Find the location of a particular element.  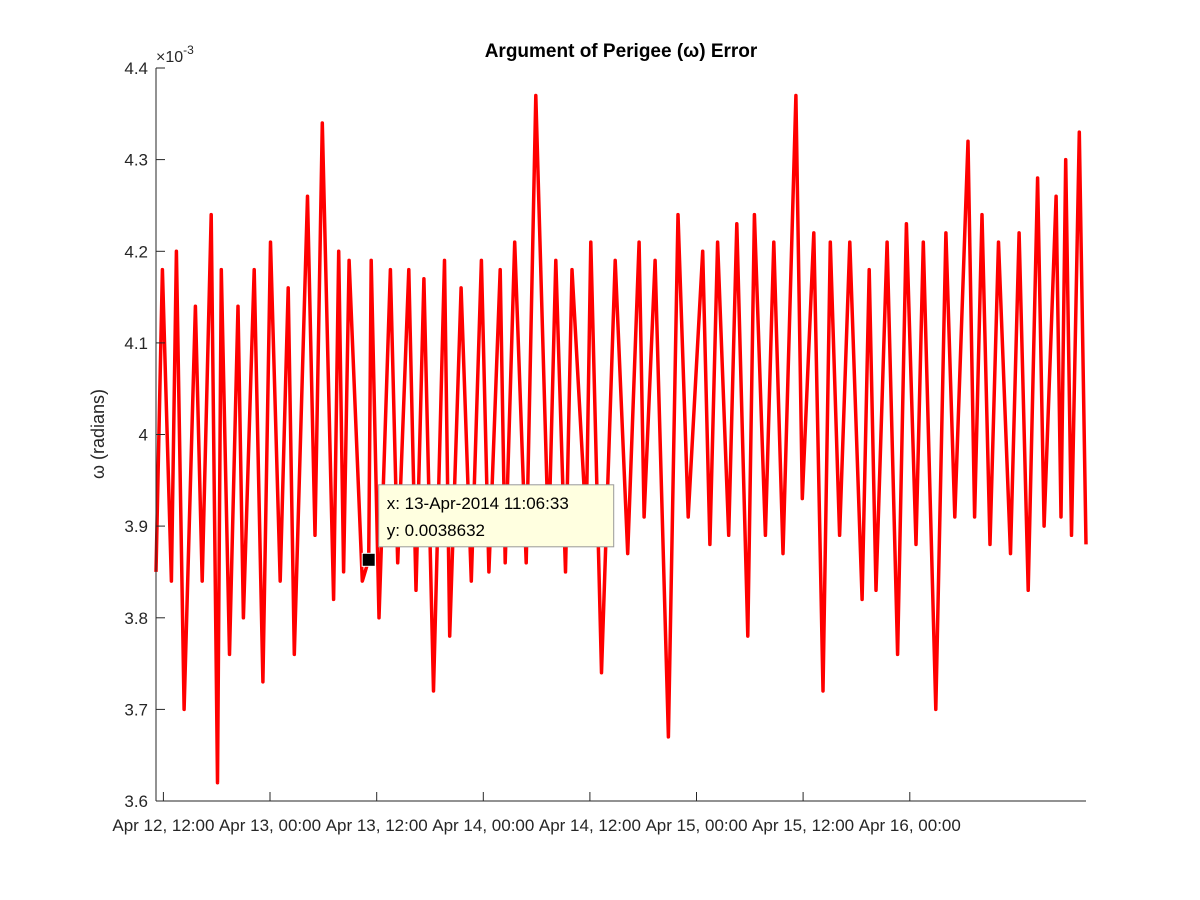

x-tick-label: Apr 15, 00:00 is located at coordinates (696, 825).